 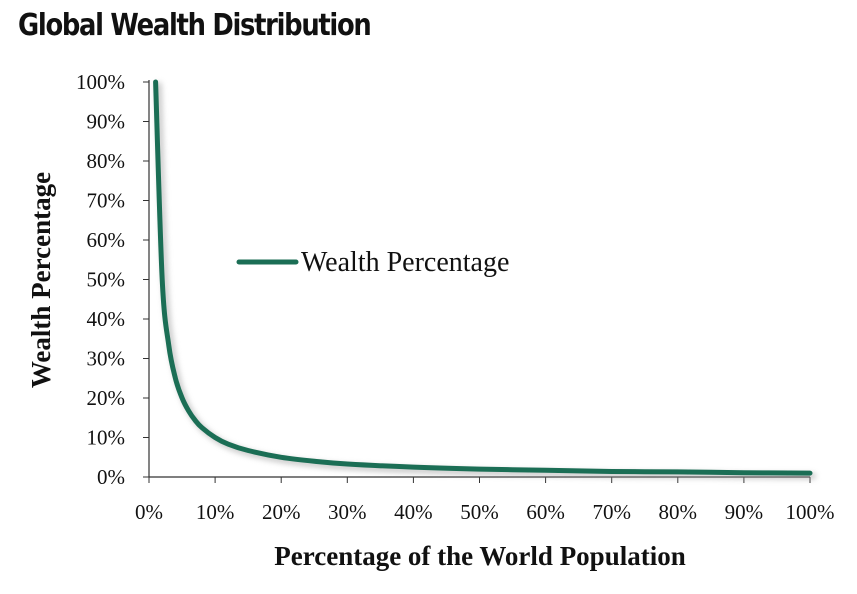 What do you see at coordinates (678, 512) in the screenshot?
I see `x-tick-label: 80%` at bounding box center [678, 512].